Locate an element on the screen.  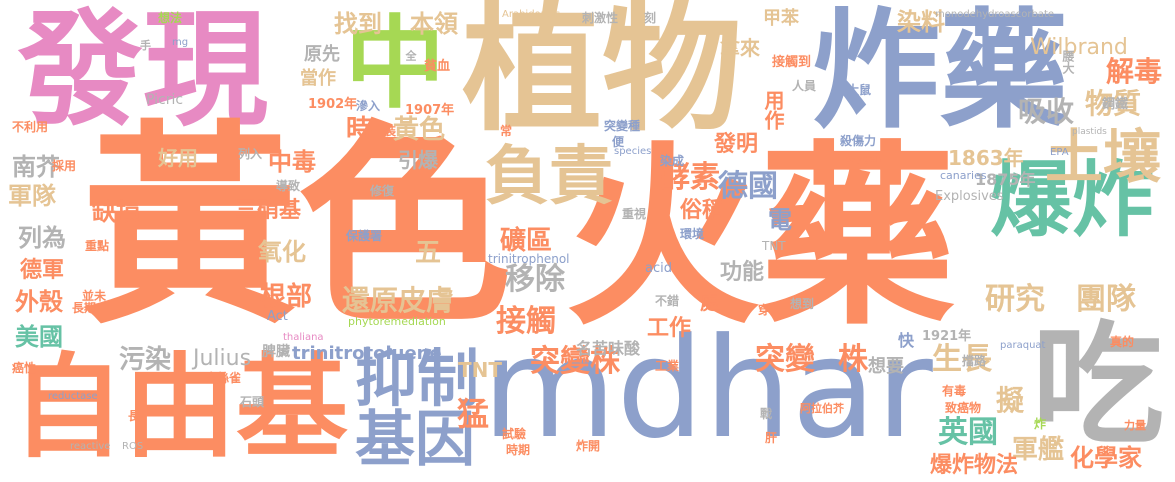
word-acid: acid is located at coordinates (658, 268).